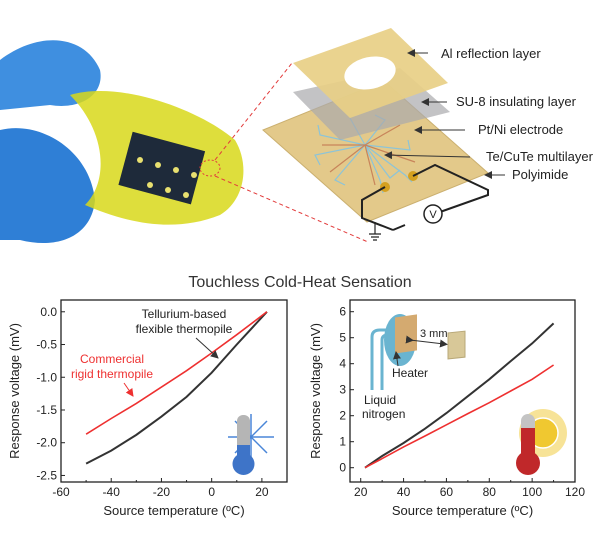 The height and width of the screenshot is (546, 600). I want to click on zoom-region, so click(210, 168).